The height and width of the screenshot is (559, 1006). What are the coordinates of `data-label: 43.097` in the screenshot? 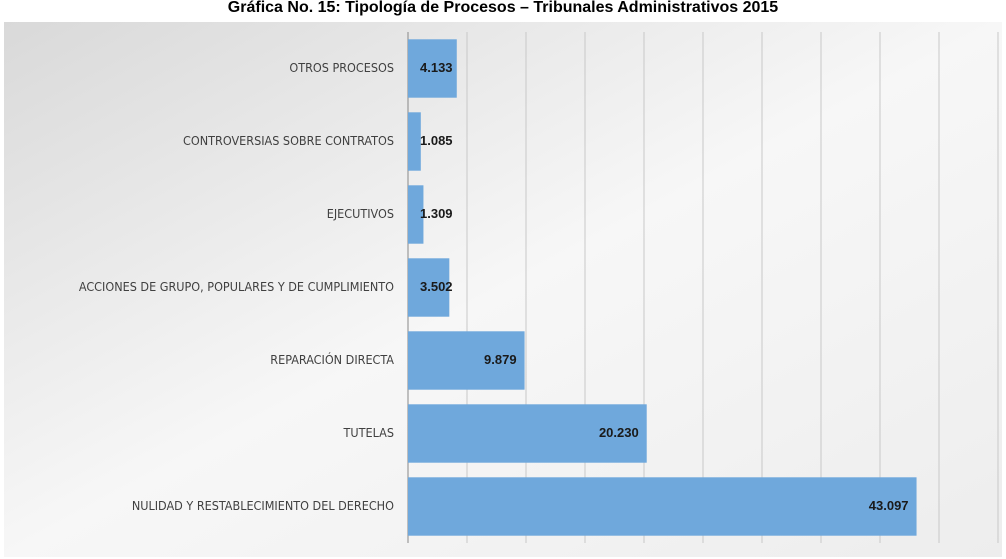 It's located at (889, 505).